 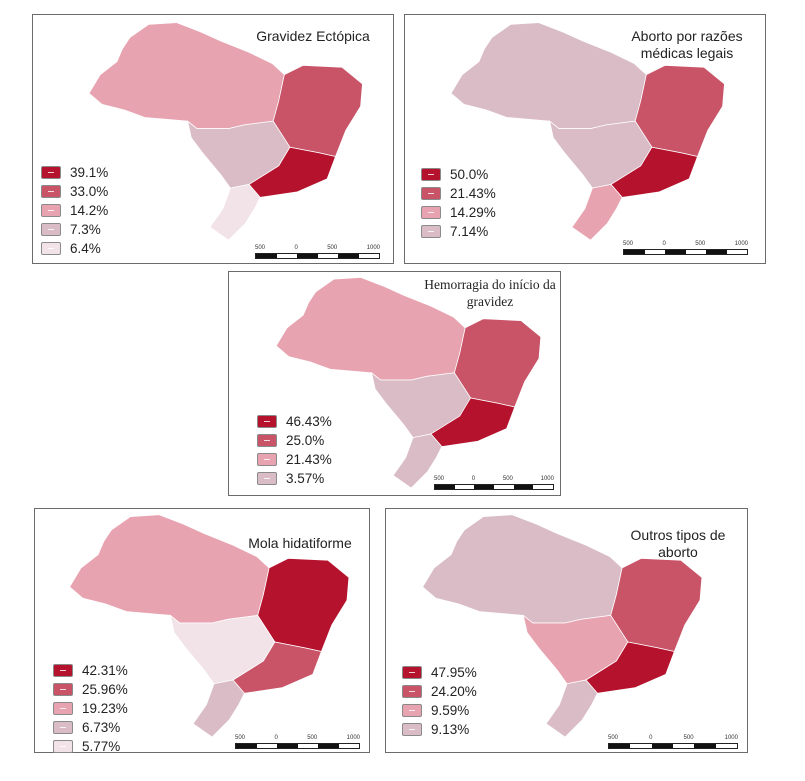 I want to click on legend-label: 6.4%, so click(x=85, y=248).